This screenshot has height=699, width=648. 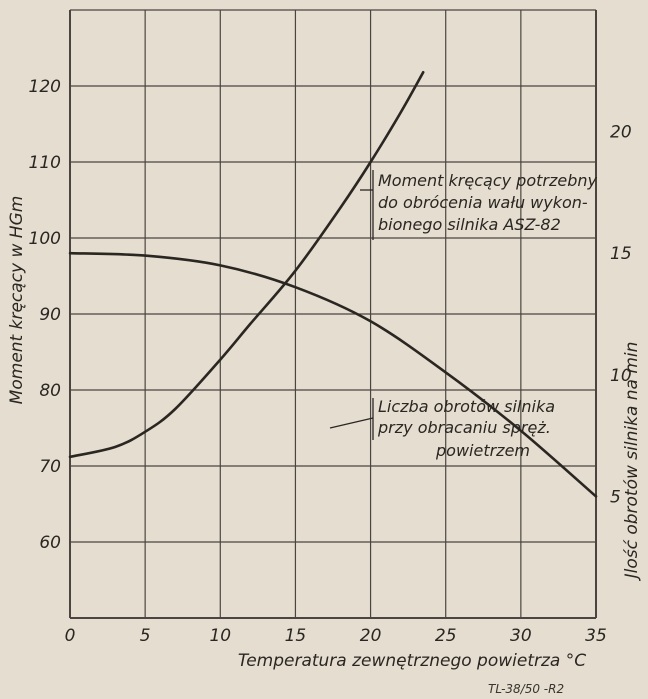 What do you see at coordinates (50, 543) in the screenshot?
I see `y-left-tick-label: 60` at bounding box center [50, 543].